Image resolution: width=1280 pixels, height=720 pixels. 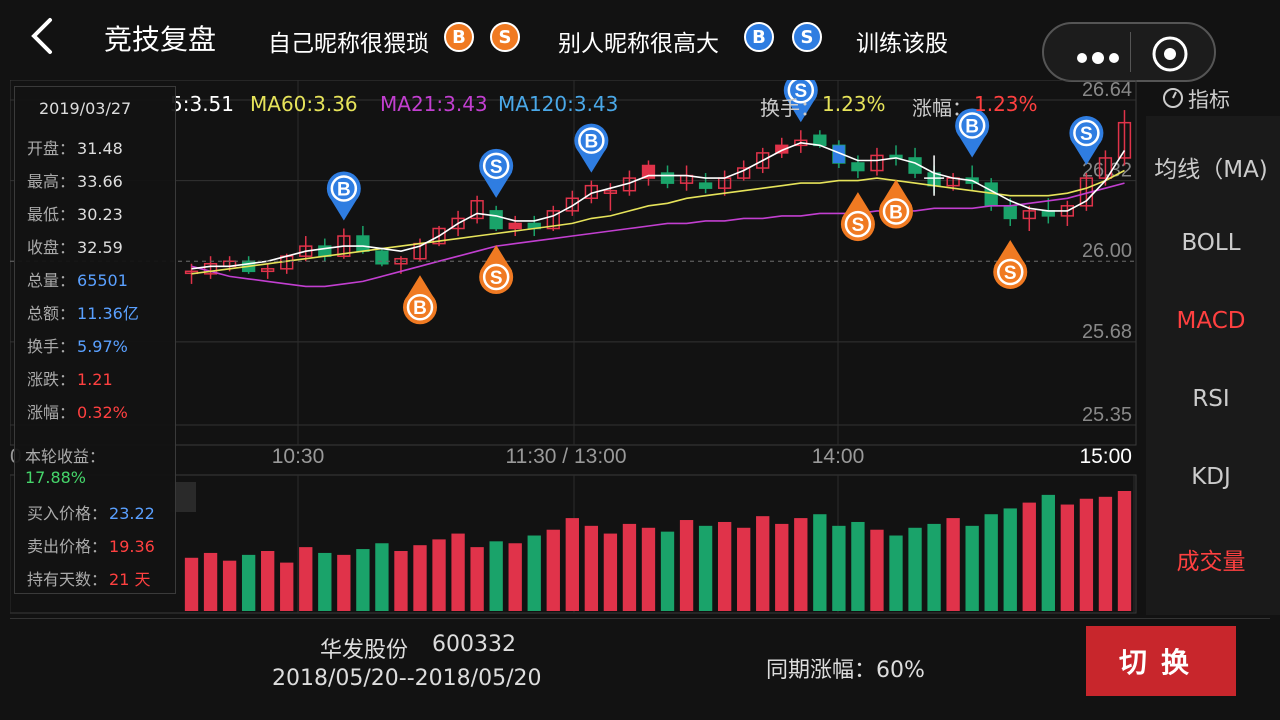 I want to click on train-stock-link: 训练该股, so click(x=902, y=44).